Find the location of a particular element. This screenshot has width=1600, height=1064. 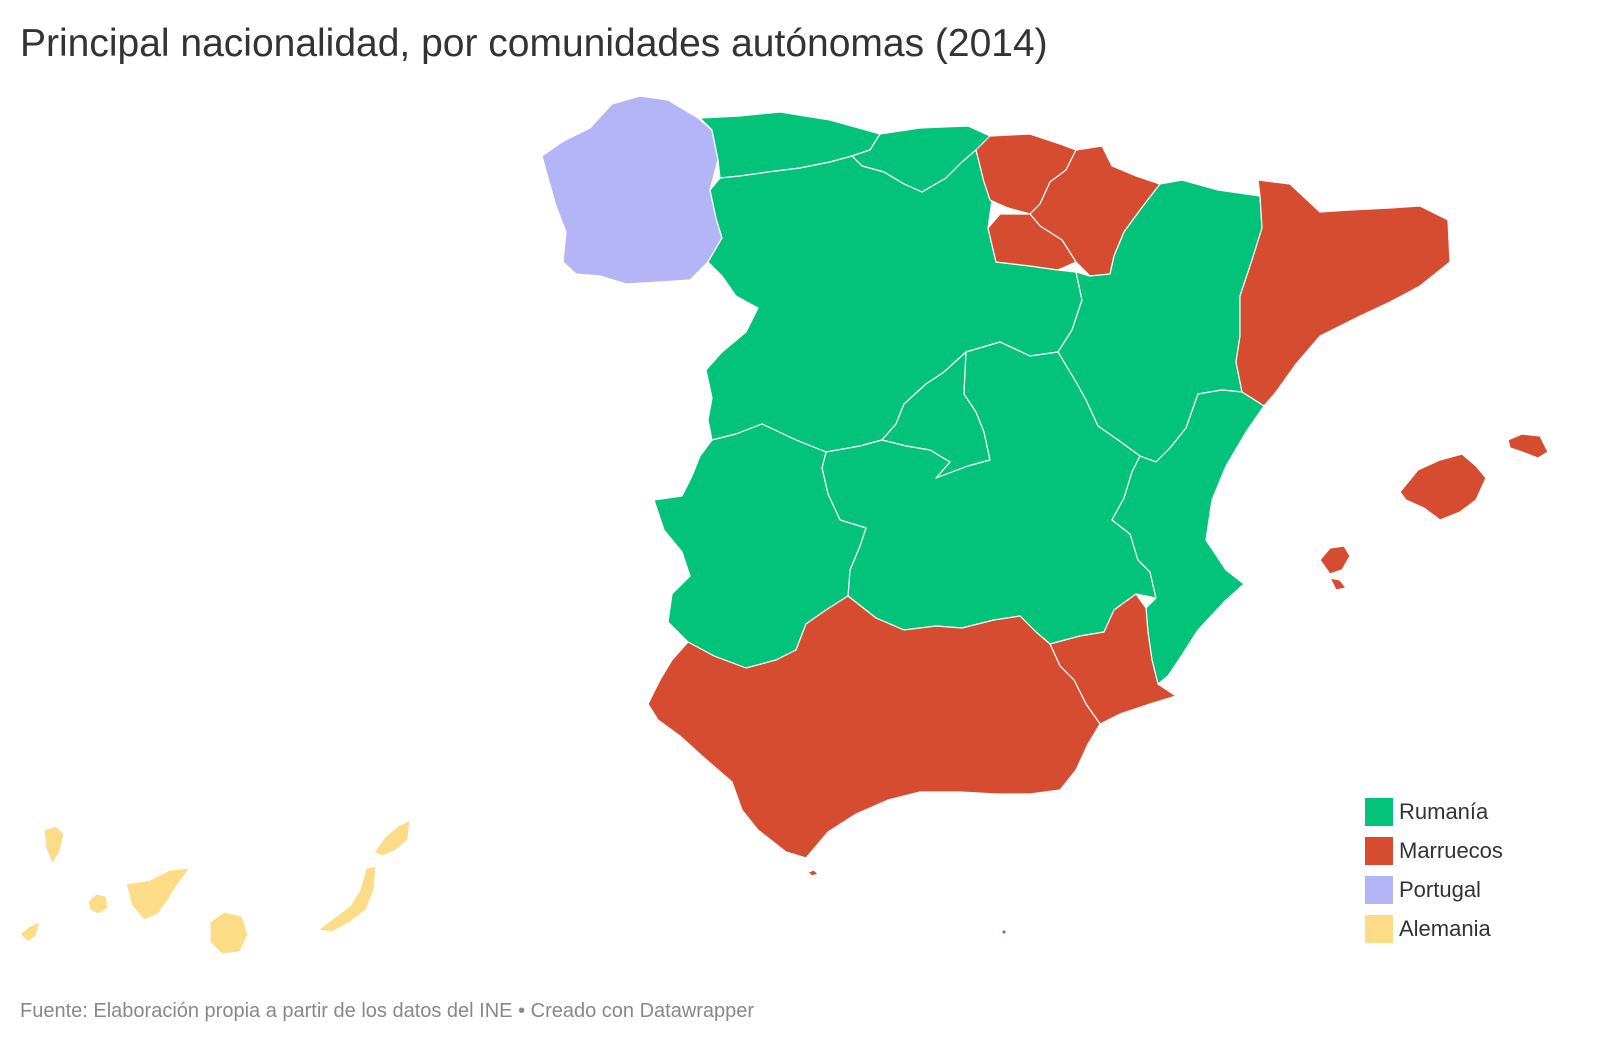

region-ceuta is located at coordinates (813, 873).